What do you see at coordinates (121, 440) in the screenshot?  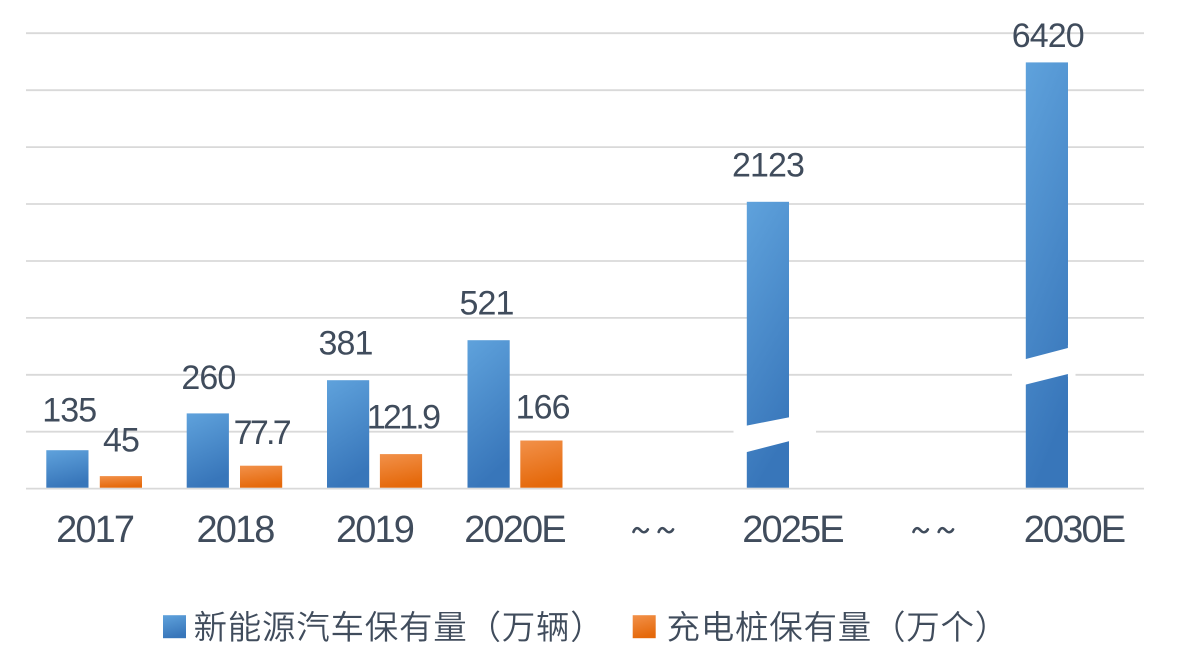 I see `svg-text: 45` at bounding box center [121, 440].